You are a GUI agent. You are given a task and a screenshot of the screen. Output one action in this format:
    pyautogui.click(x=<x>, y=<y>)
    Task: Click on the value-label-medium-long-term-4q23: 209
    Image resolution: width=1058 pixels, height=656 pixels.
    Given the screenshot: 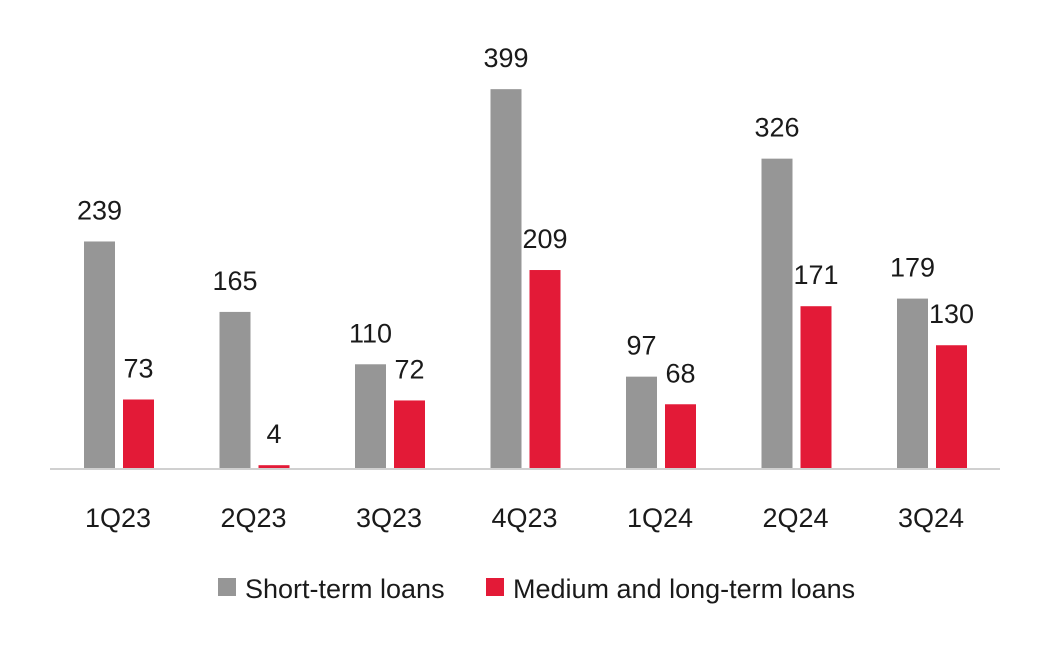 What is the action you would take?
    pyautogui.click(x=544, y=239)
    